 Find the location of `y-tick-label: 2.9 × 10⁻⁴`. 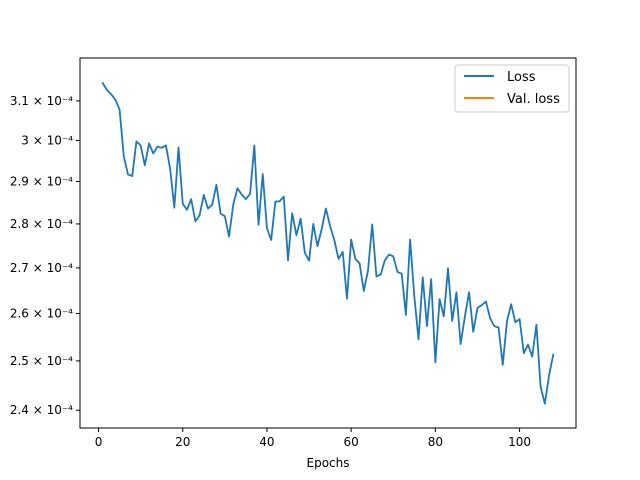

y-tick-label: 2.9 × 10⁻⁴ is located at coordinates (41, 182).